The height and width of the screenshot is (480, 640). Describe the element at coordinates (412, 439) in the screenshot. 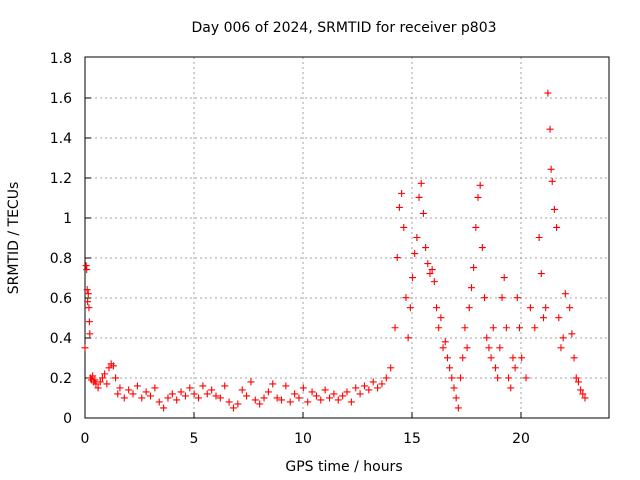

I see `x-tick-label-15: 15` at that location.